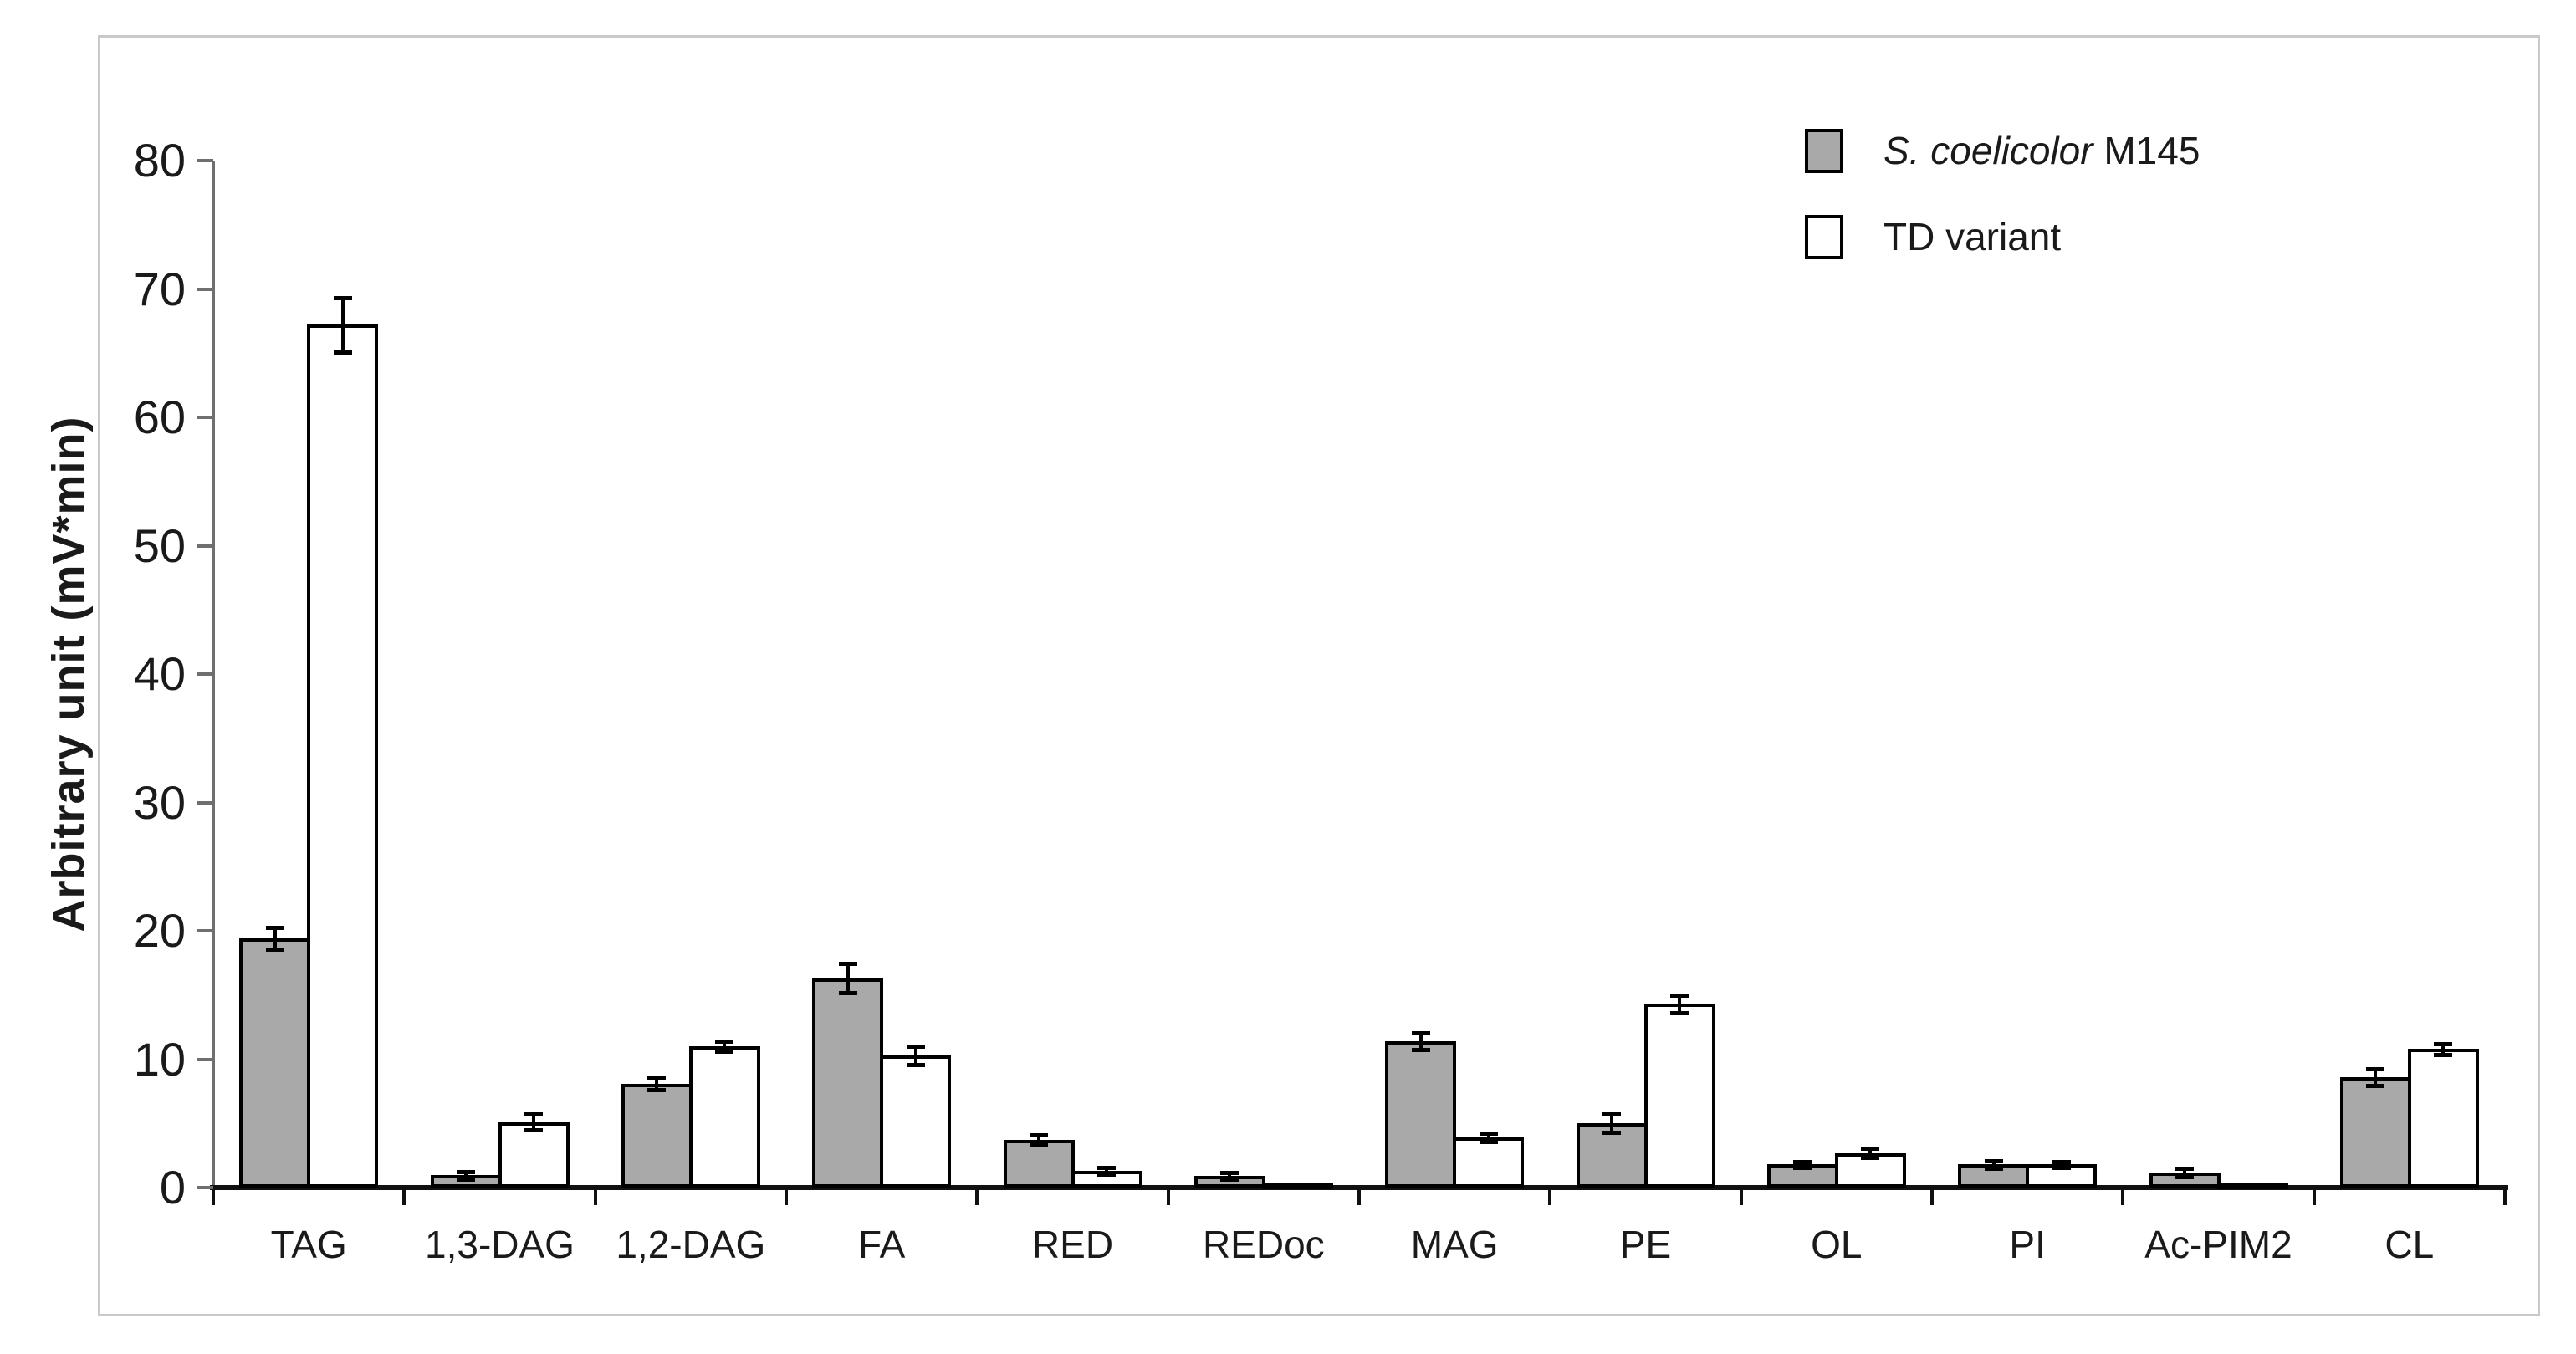  What do you see at coordinates (691, 1244) in the screenshot?
I see `category-label: 1,2-DAG` at bounding box center [691, 1244].